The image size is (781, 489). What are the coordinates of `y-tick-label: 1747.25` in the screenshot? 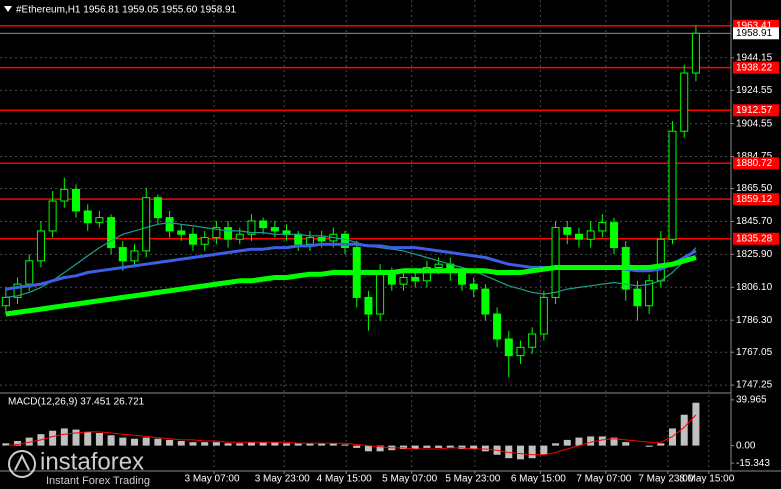 It's located at (754, 385).